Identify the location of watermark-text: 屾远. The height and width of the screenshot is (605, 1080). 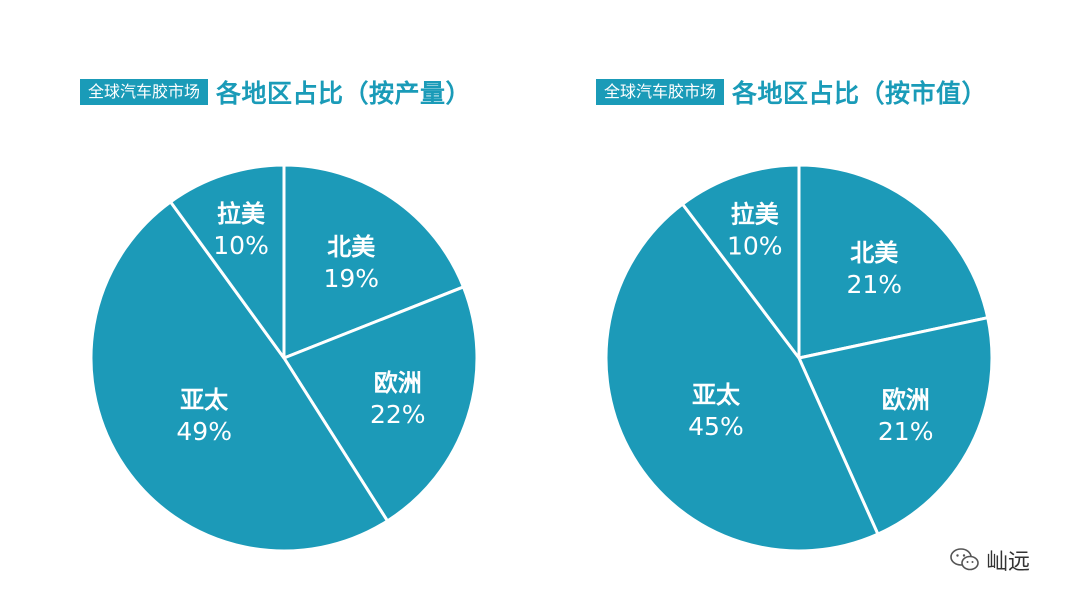
(1008, 562).